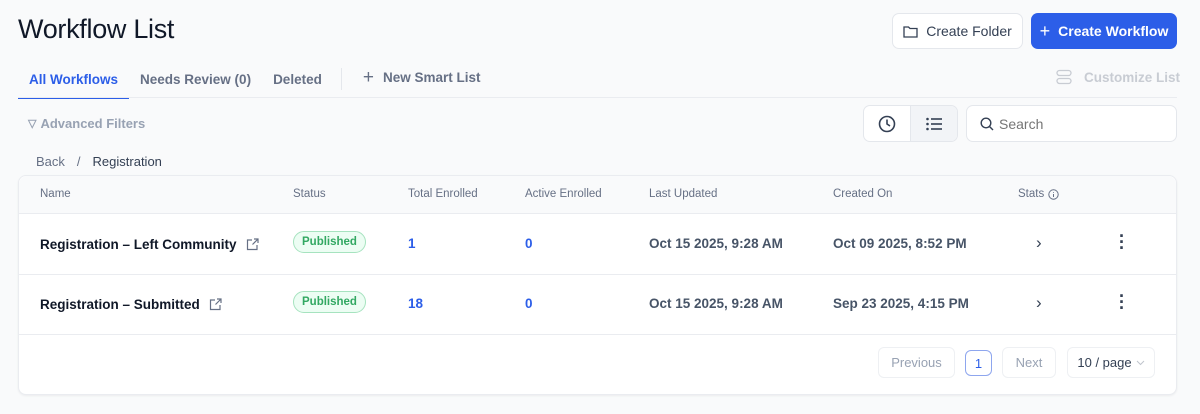 This screenshot has width=1200, height=414. Describe the element at coordinates (431, 77) in the screenshot. I see `new-smart-list-label: New Smart List` at that location.